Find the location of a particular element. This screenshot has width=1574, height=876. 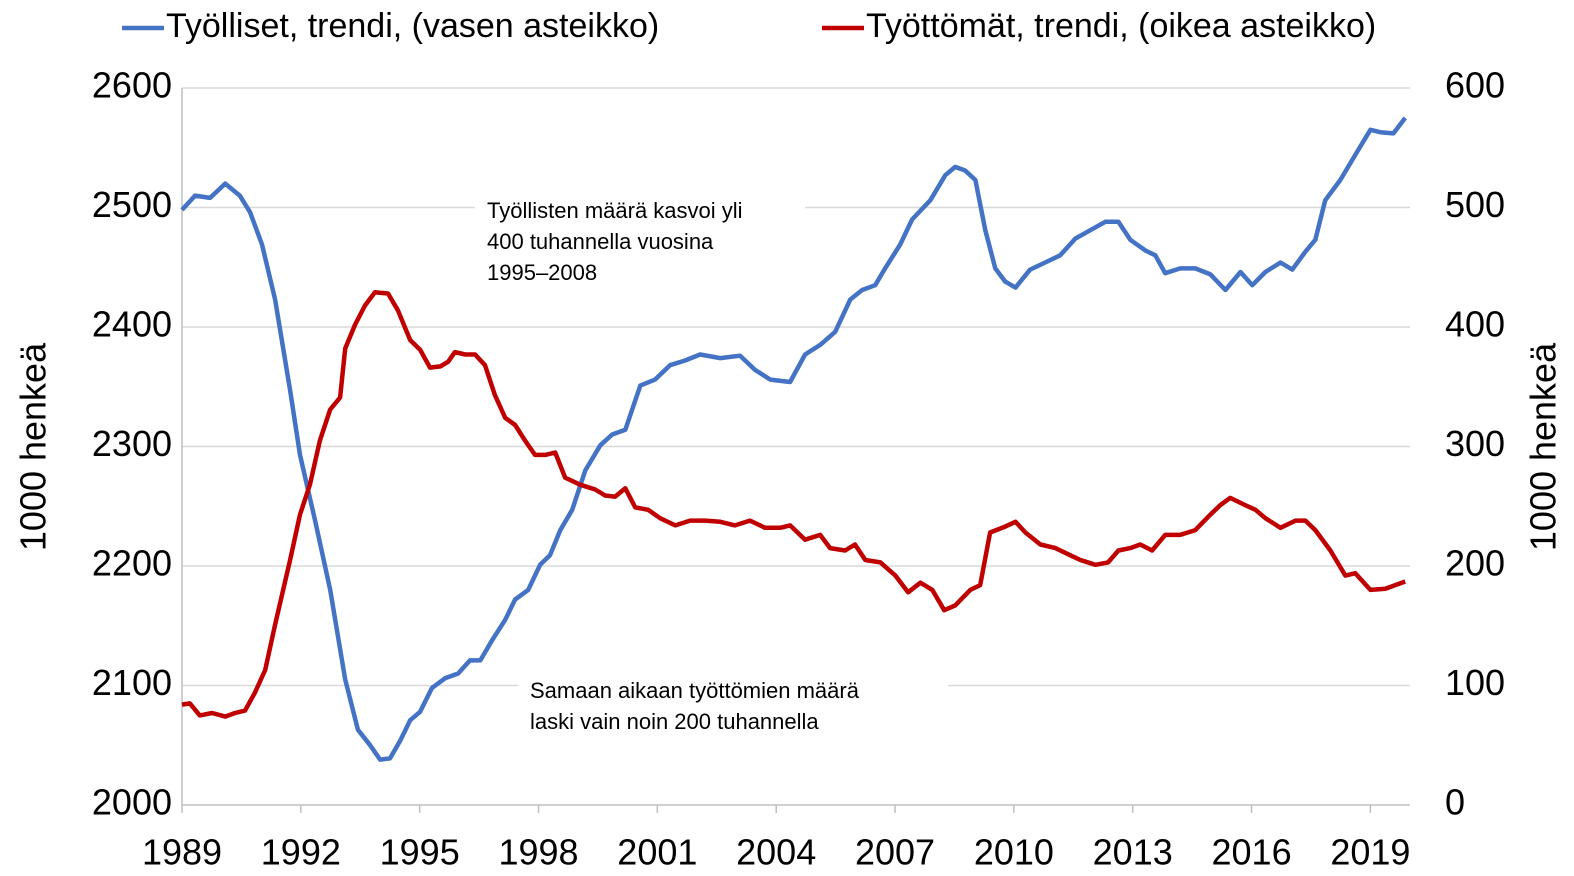

annotation-text: 1995–2008 is located at coordinates (542, 272).